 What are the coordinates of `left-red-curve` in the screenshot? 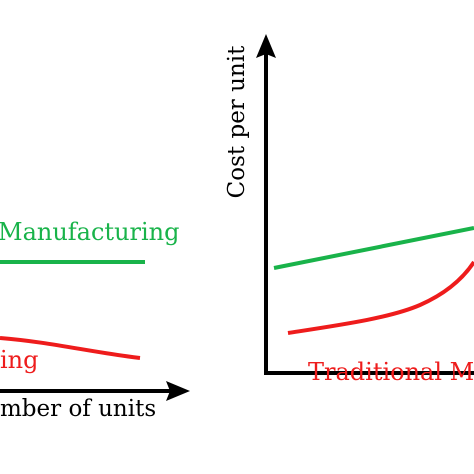 It's located at (70, 348).